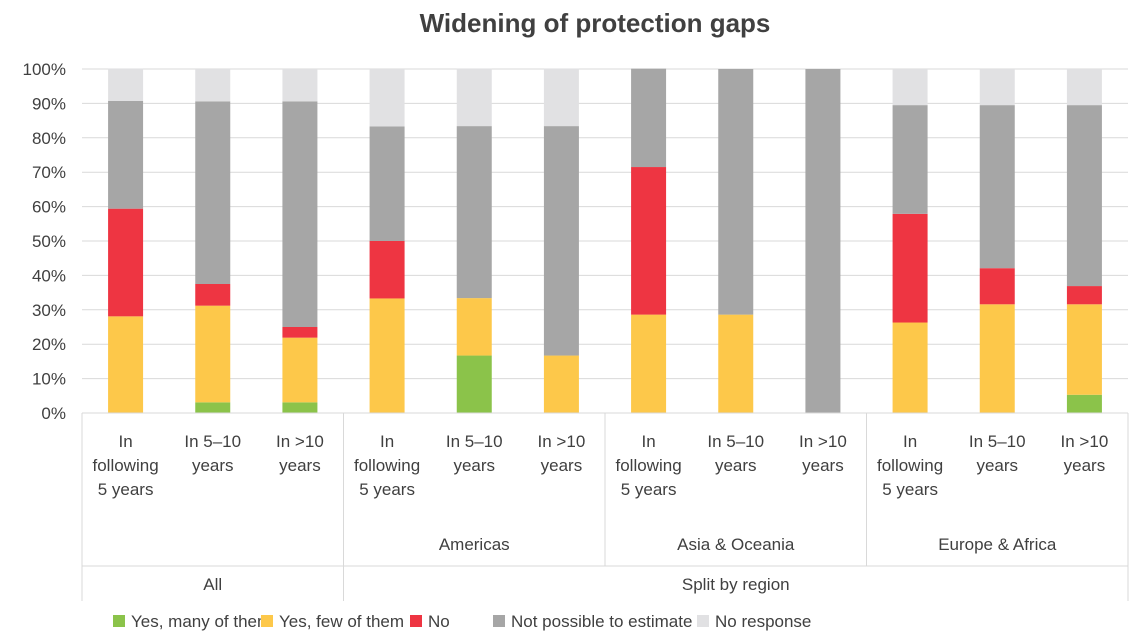 This screenshot has width=1144, height=641. What do you see at coordinates (49, 172) in the screenshot?
I see `y-tick-label: 70%` at bounding box center [49, 172].